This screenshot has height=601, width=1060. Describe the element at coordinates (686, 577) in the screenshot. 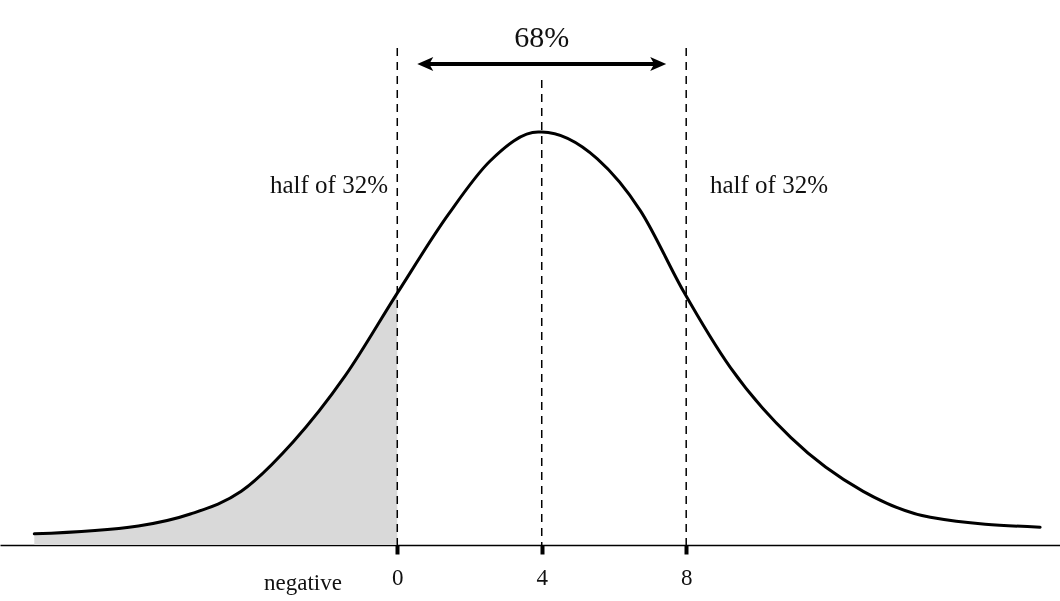

I see `x-tick-label: 8` at that location.